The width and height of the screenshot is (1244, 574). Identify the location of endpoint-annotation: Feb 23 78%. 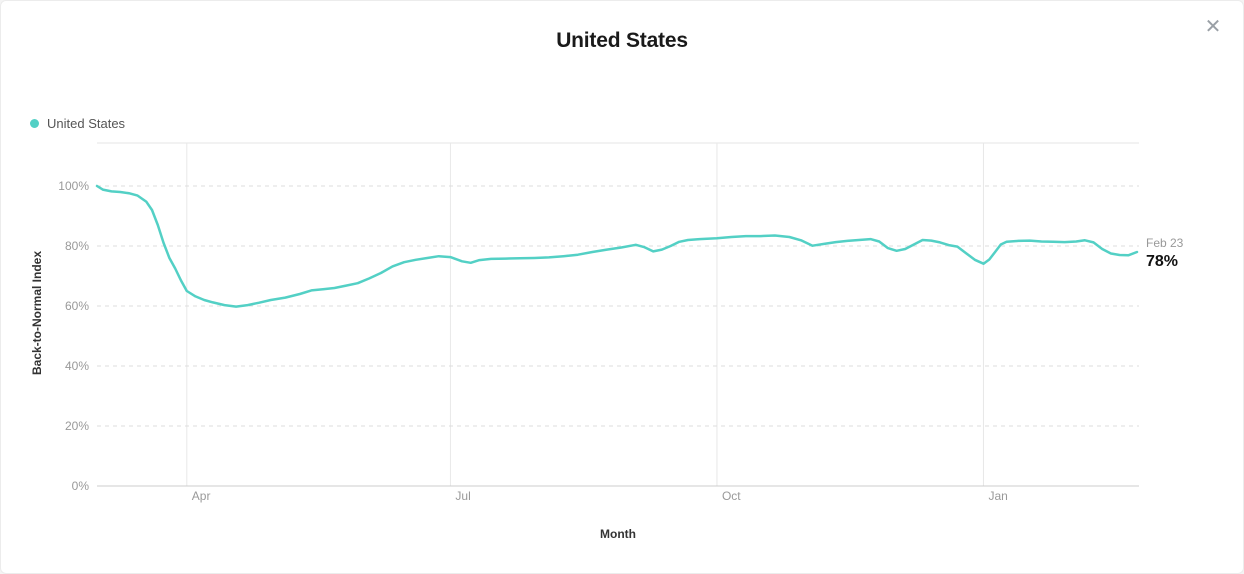
(1164, 253).